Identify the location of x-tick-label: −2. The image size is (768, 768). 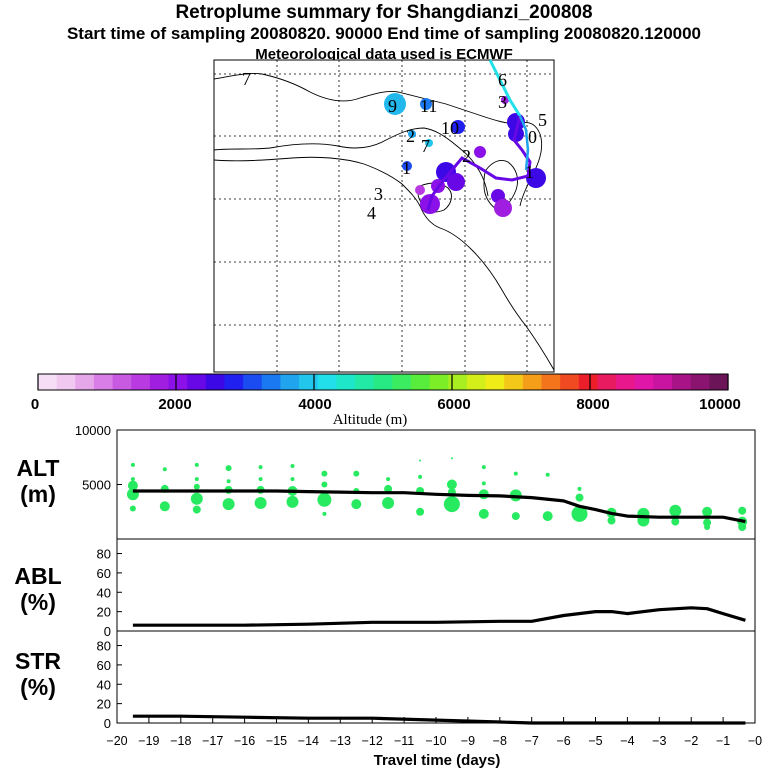
(691, 741).